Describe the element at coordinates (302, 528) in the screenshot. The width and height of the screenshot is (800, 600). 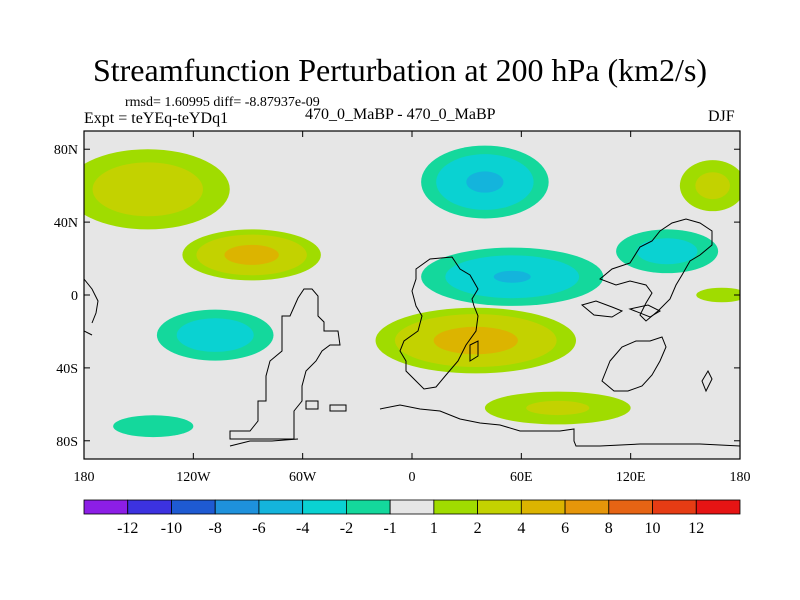
I see `colorbar-label-4: -4` at that location.